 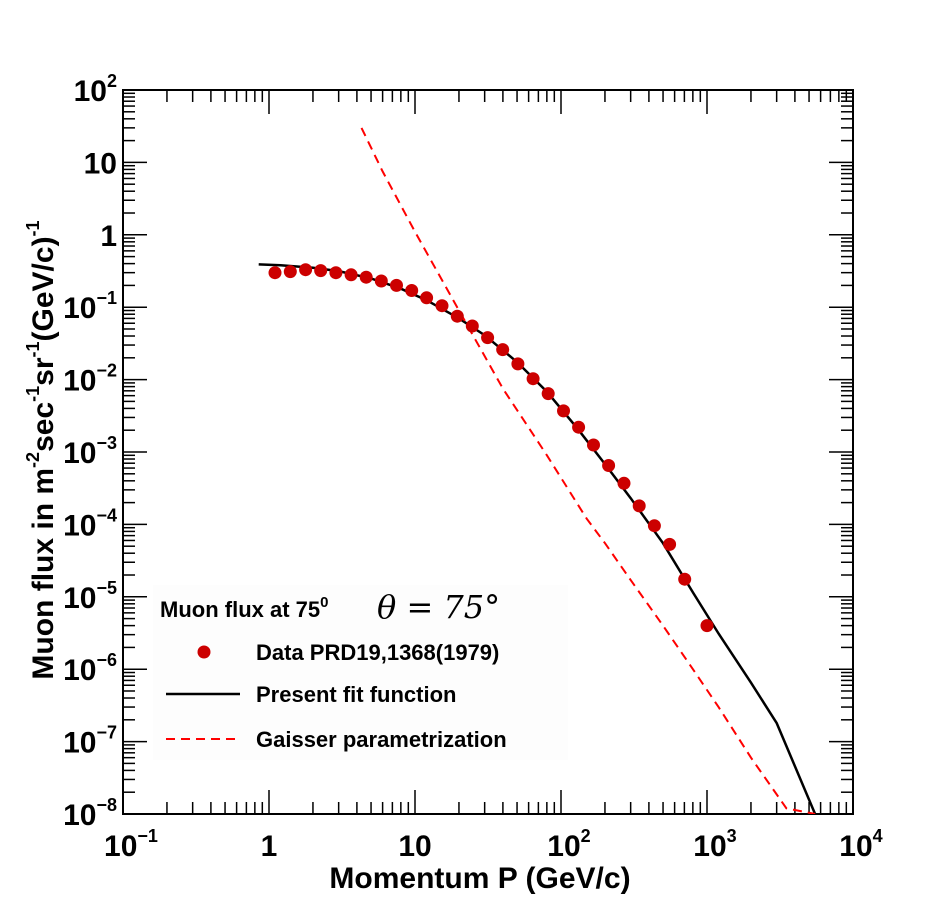 I want to click on y-tick-label-exp: −6, so click(x=106, y=660).